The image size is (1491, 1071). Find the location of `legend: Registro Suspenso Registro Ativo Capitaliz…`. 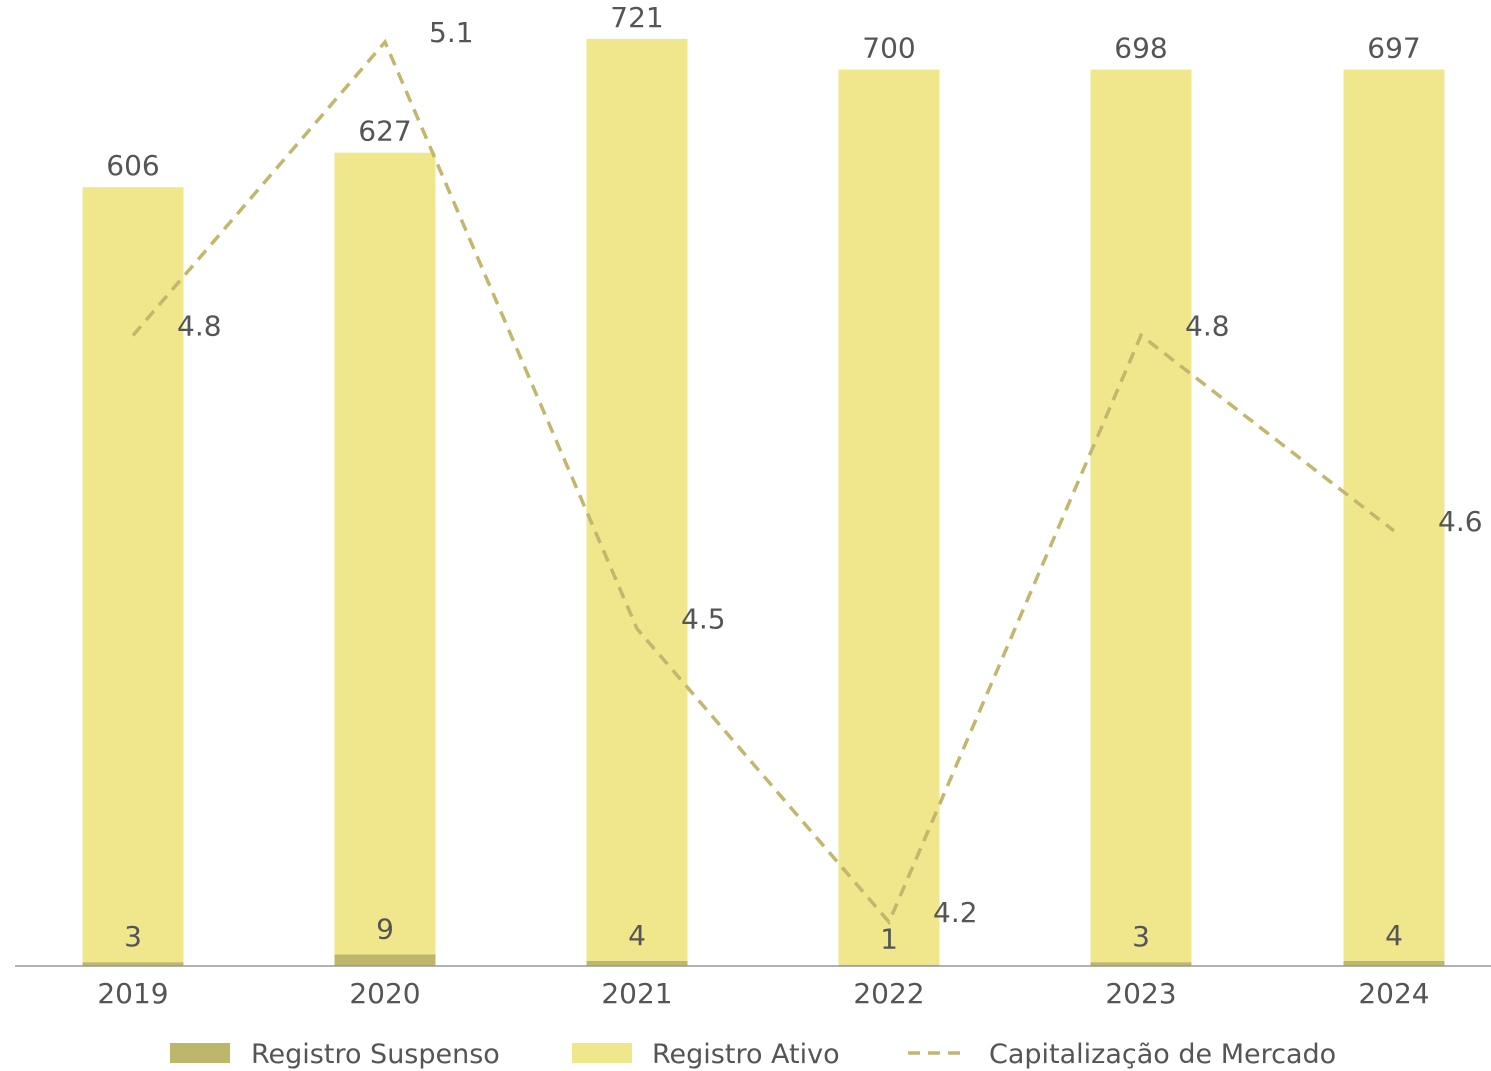

legend: Registro Suspenso Registro Ativo Capitaliz… is located at coordinates (753, 1054).